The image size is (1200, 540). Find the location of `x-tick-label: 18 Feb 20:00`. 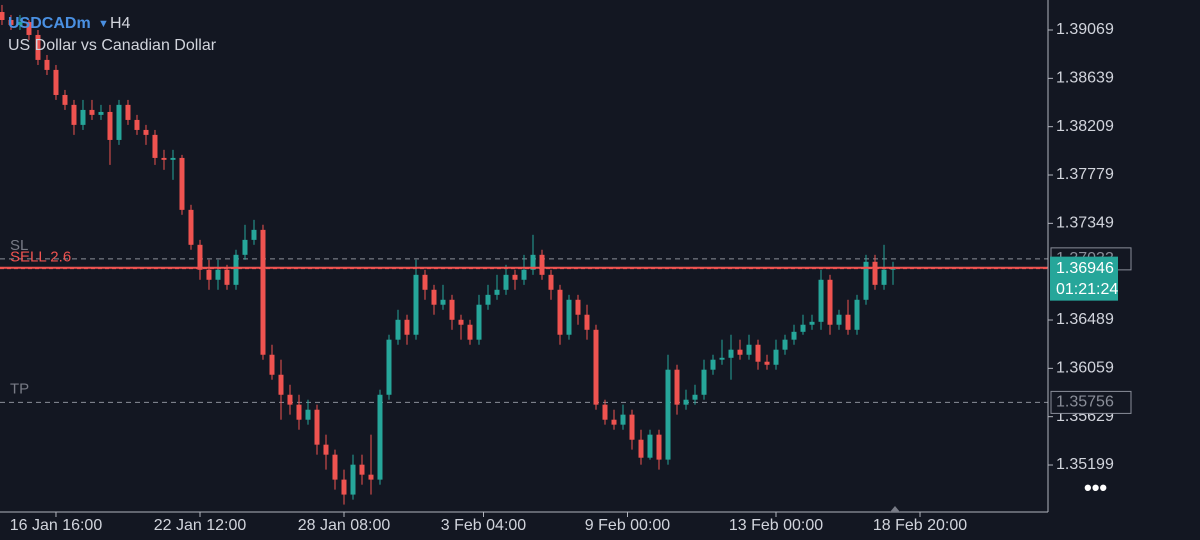

x-tick-label: 18 Feb 20:00 is located at coordinates (920, 525).